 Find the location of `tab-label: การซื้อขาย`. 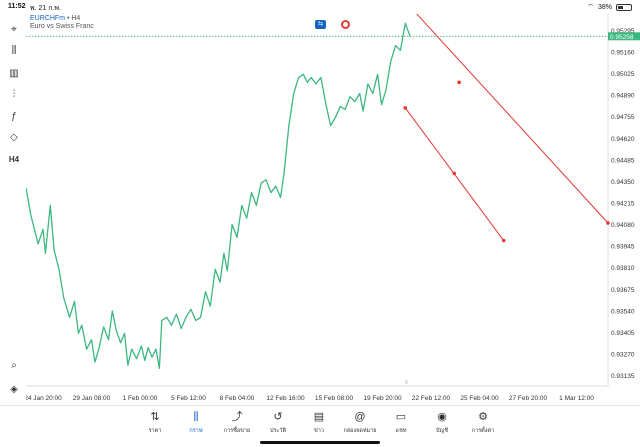

tab-label: การซื้อขาย is located at coordinates (237, 431).